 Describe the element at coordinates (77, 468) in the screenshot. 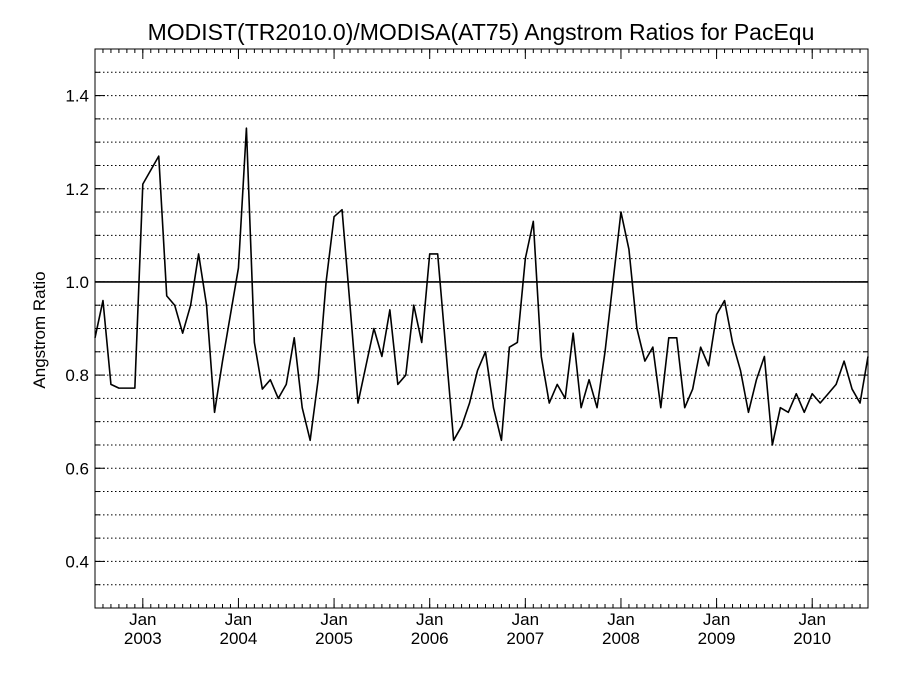

I see `y-tick-label: 0.6` at that location.